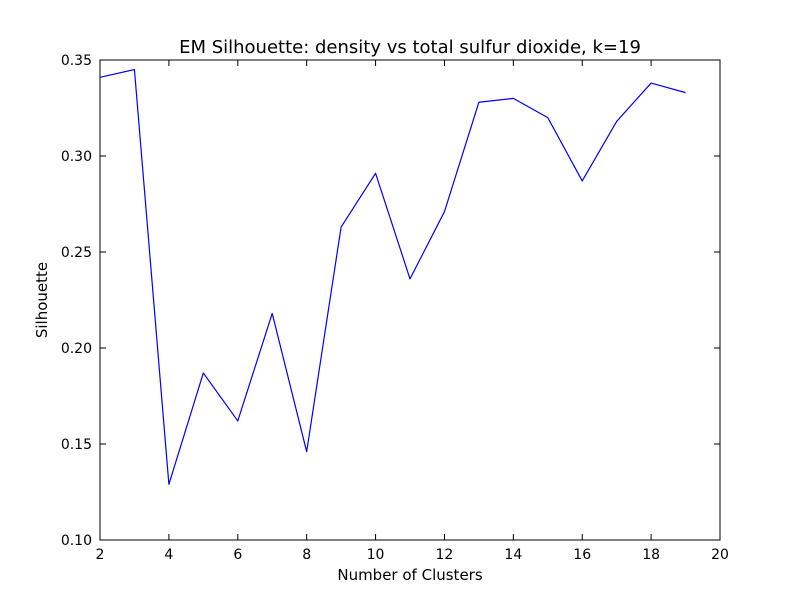 The width and height of the screenshot is (800, 600). What do you see at coordinates (76, 61) in the screenshot?
I see `y-tick-label: 0.35` at bounding box center [76, 61].